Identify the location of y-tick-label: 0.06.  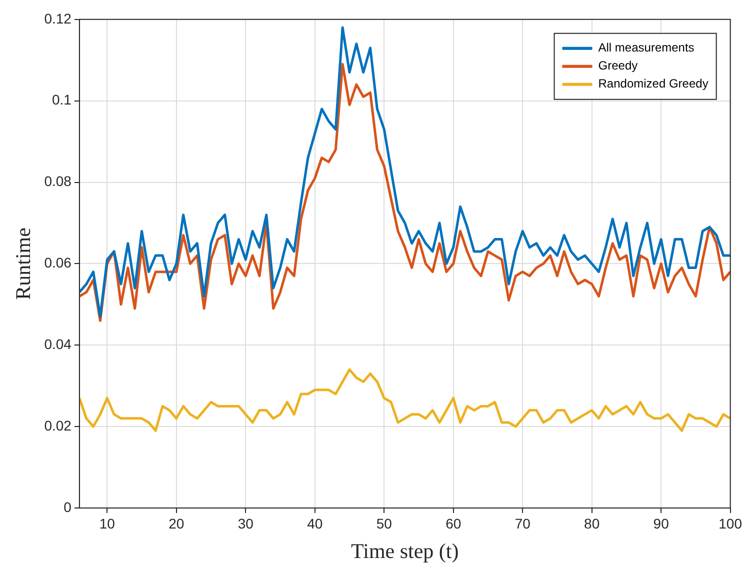
(58, 262).